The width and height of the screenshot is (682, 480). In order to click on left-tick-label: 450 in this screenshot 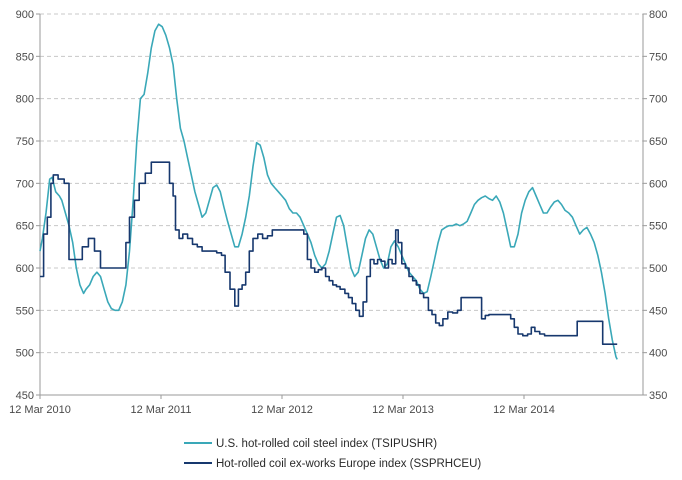, I will do `click(25, 396)`.